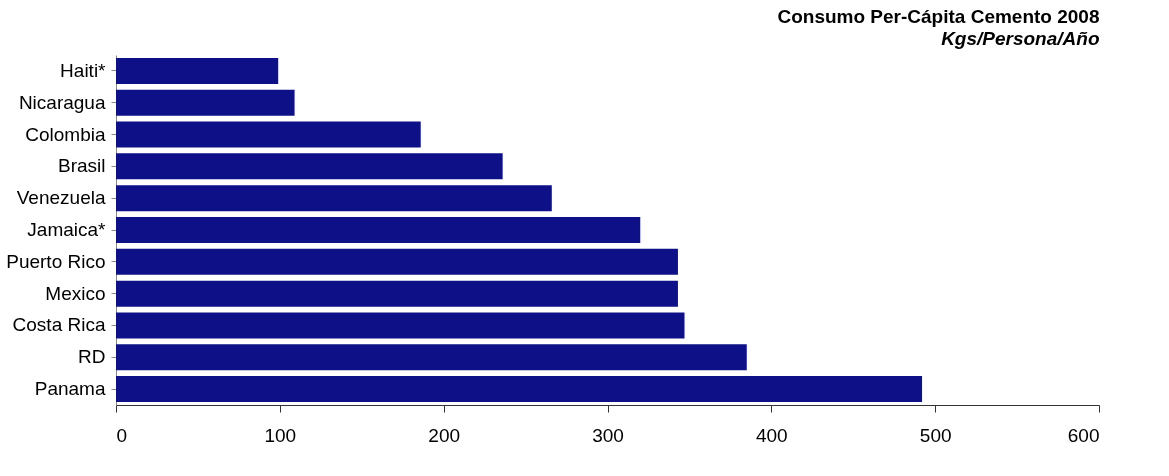 This screenshot has width=1169, height=476. Describe the element at coordinates (62, 102) in the screenshot. I see `y-tick-label: Nicaragua` at that location.